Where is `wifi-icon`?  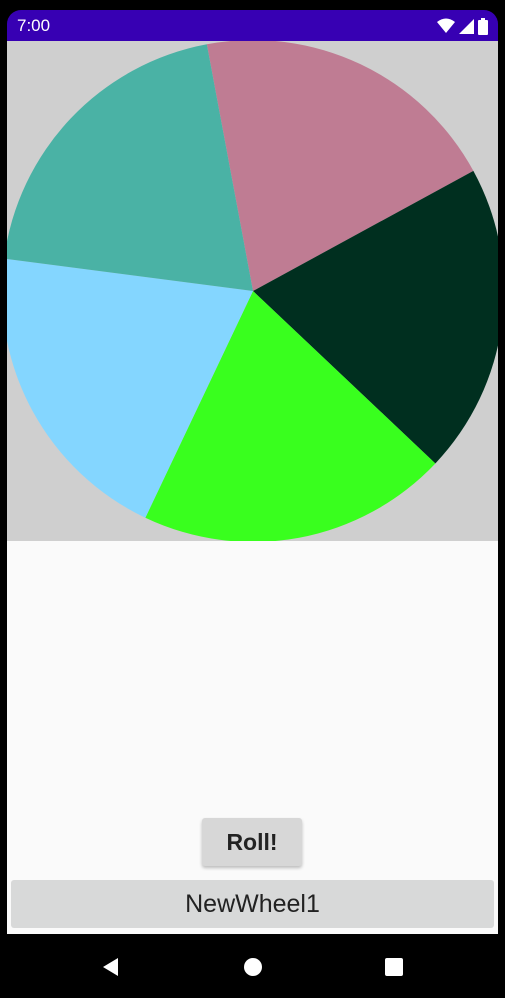
wifi-icon is located at coordinates (446, 25).